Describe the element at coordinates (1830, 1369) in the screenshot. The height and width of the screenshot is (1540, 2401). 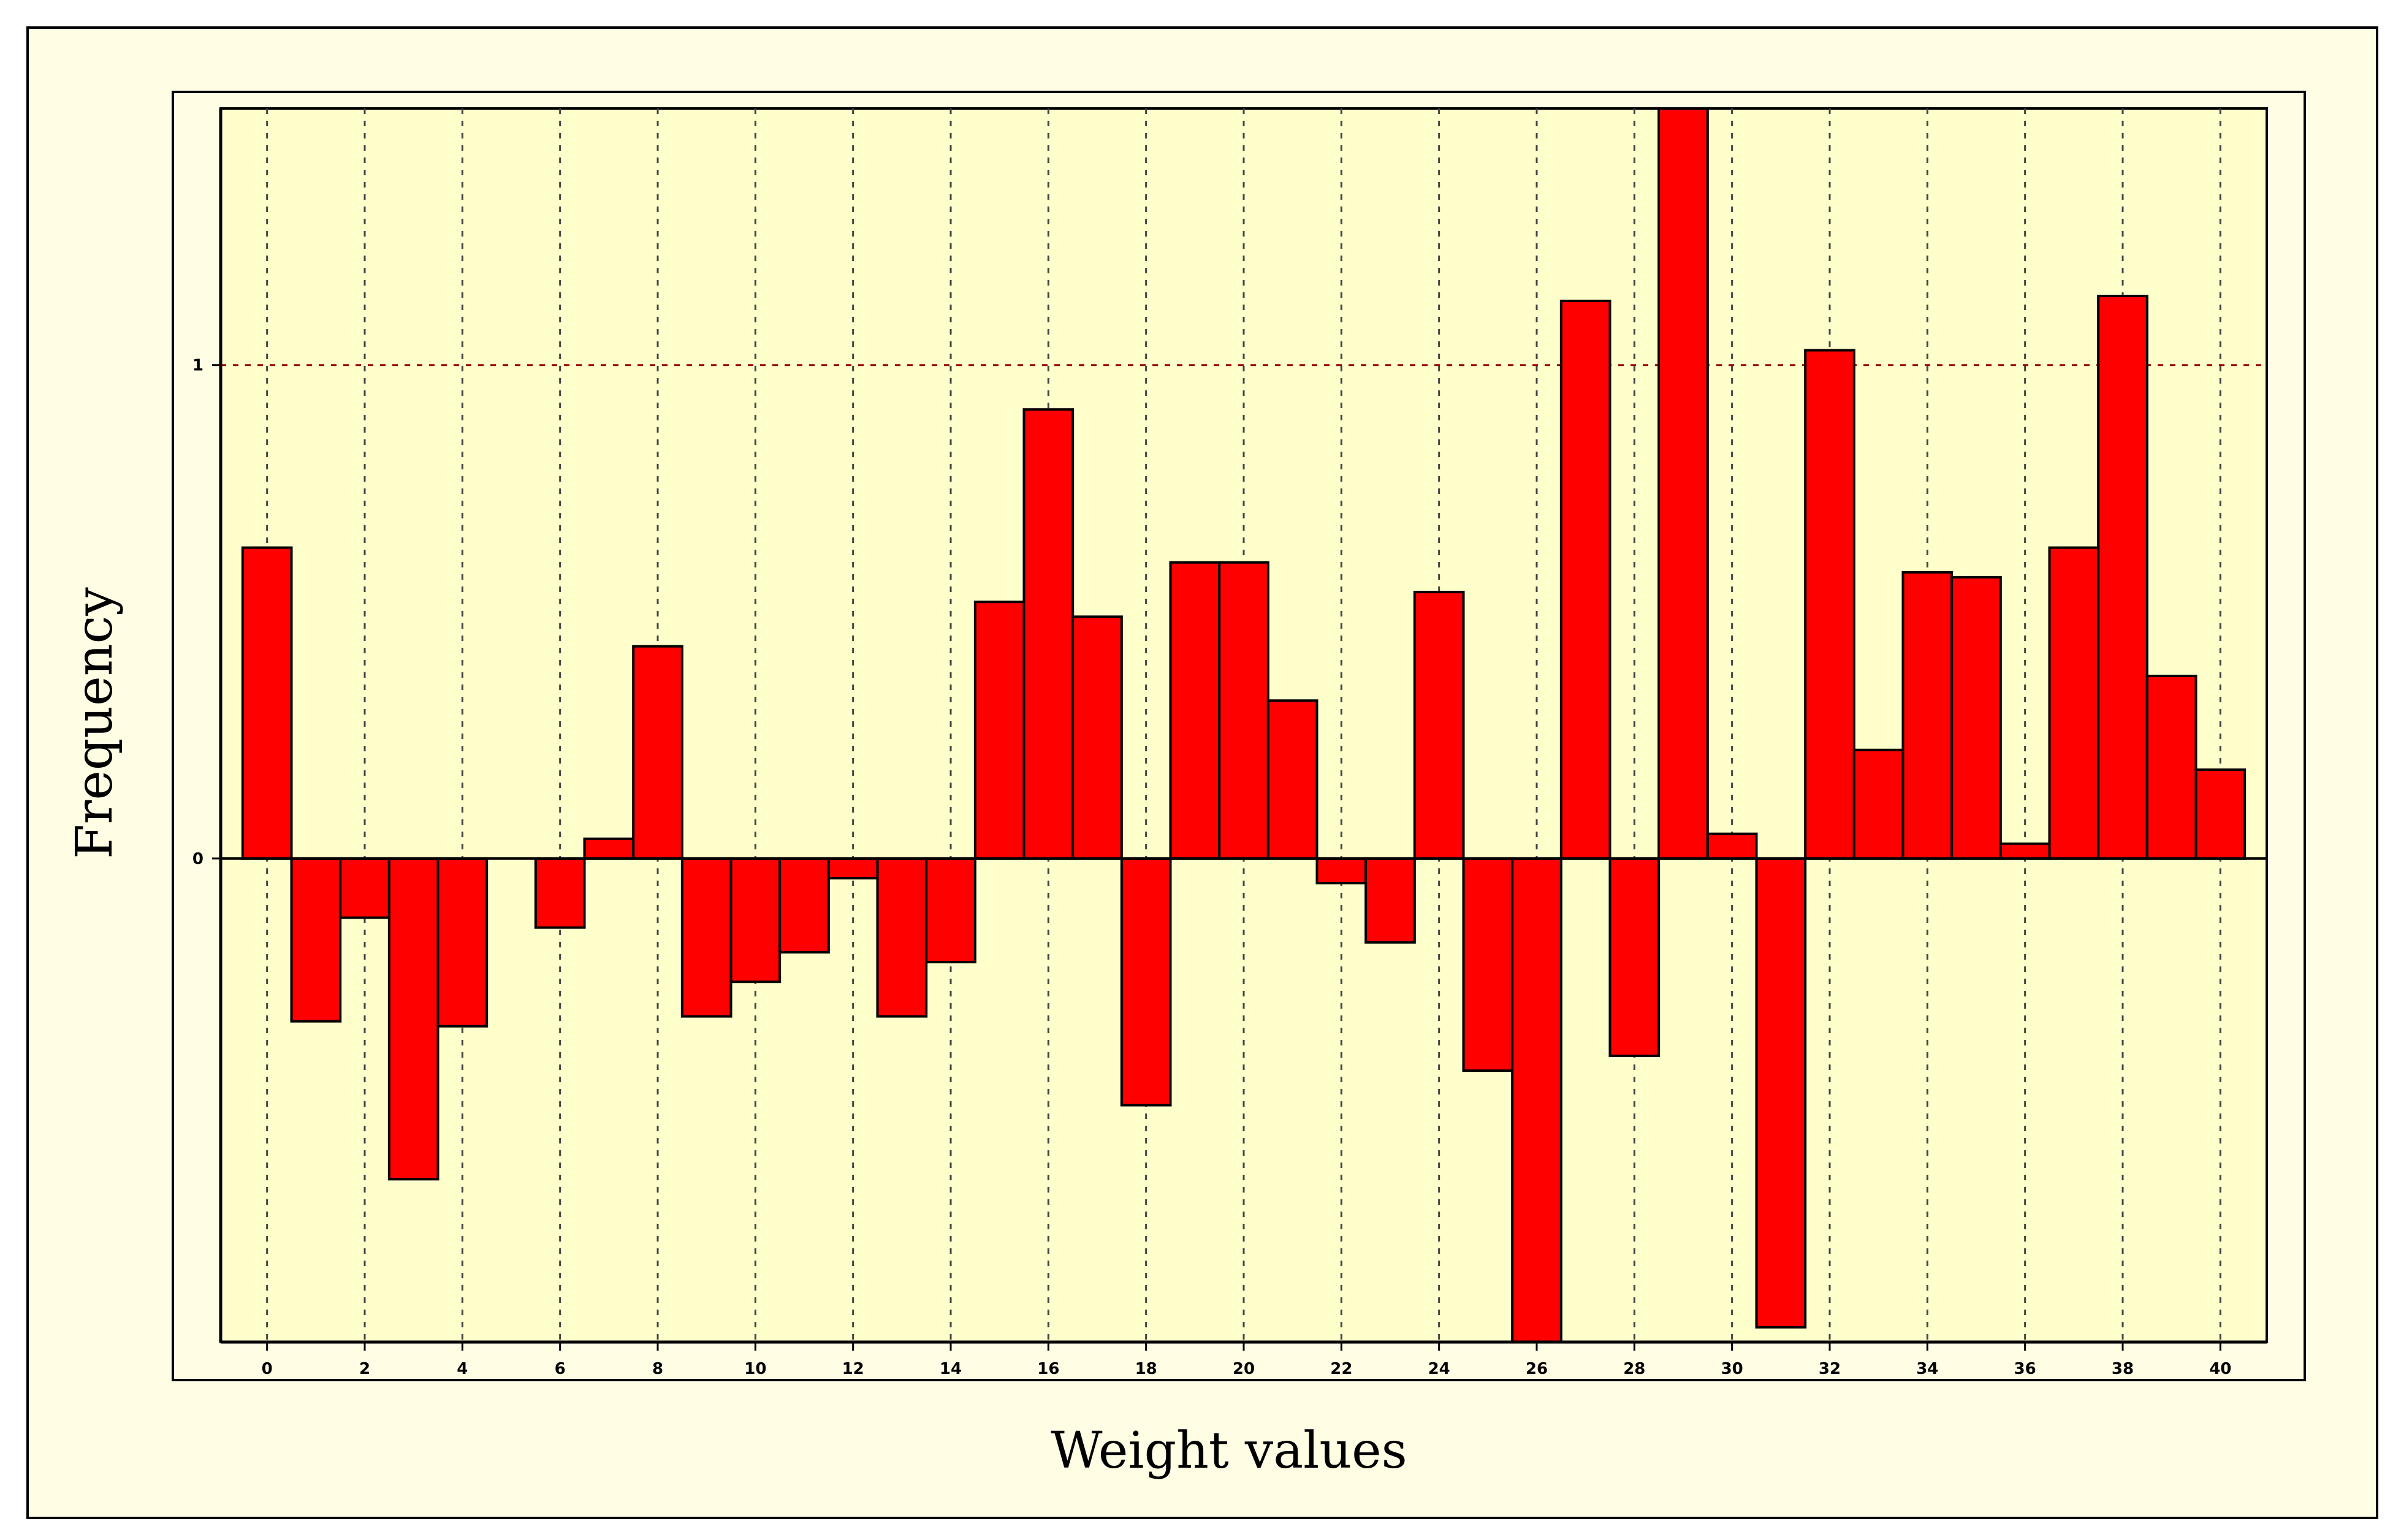
I see `x-tick-label: 32` at that location.